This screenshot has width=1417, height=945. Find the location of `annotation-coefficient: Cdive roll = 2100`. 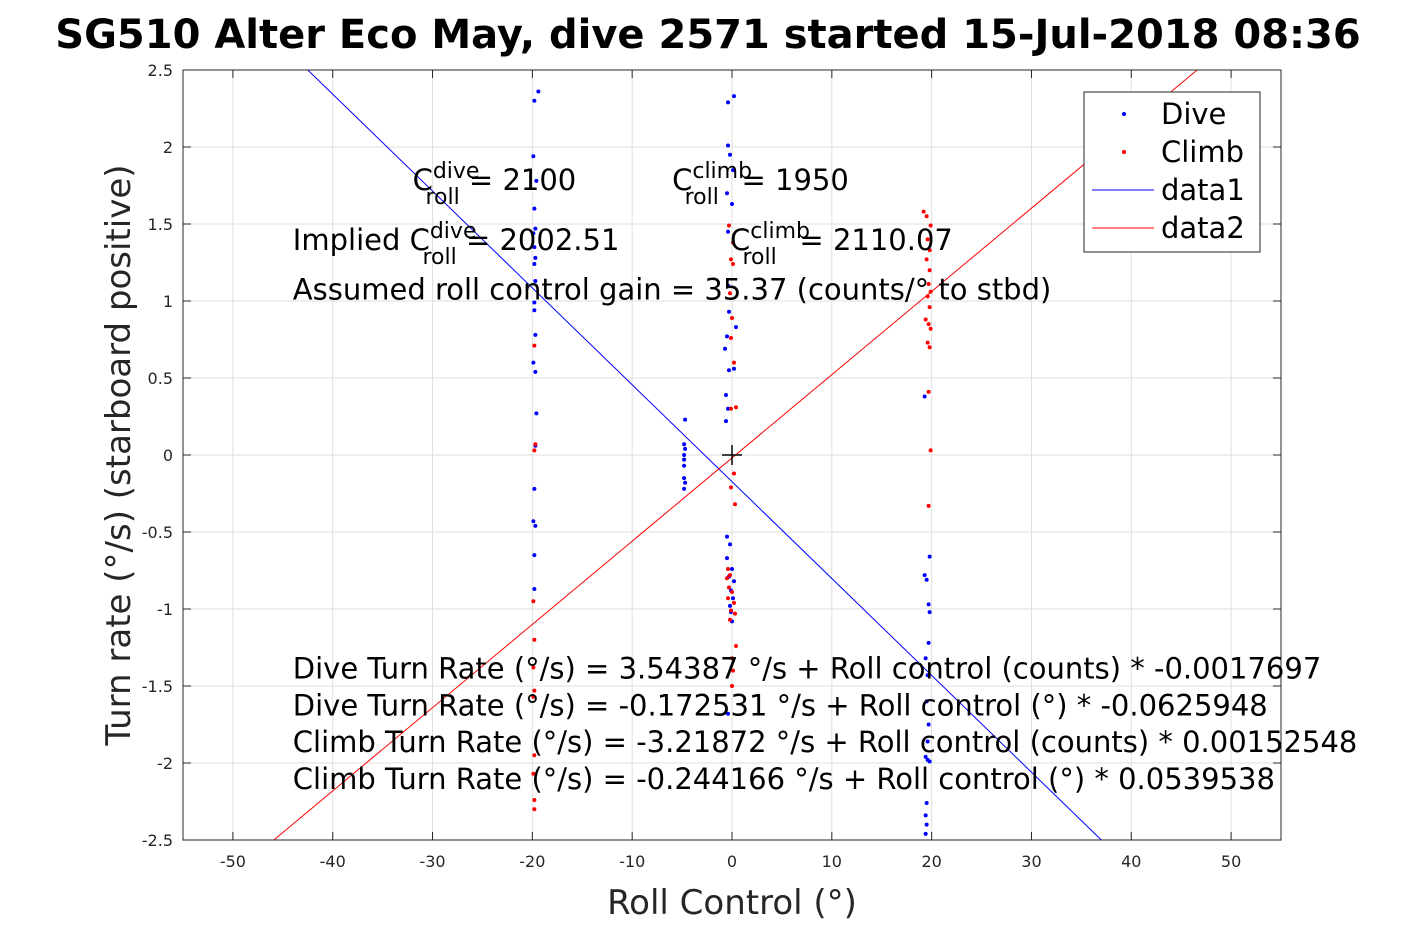

annotation-coefficient: Cdive roll = 2100 is located at coordinates (495, 184).